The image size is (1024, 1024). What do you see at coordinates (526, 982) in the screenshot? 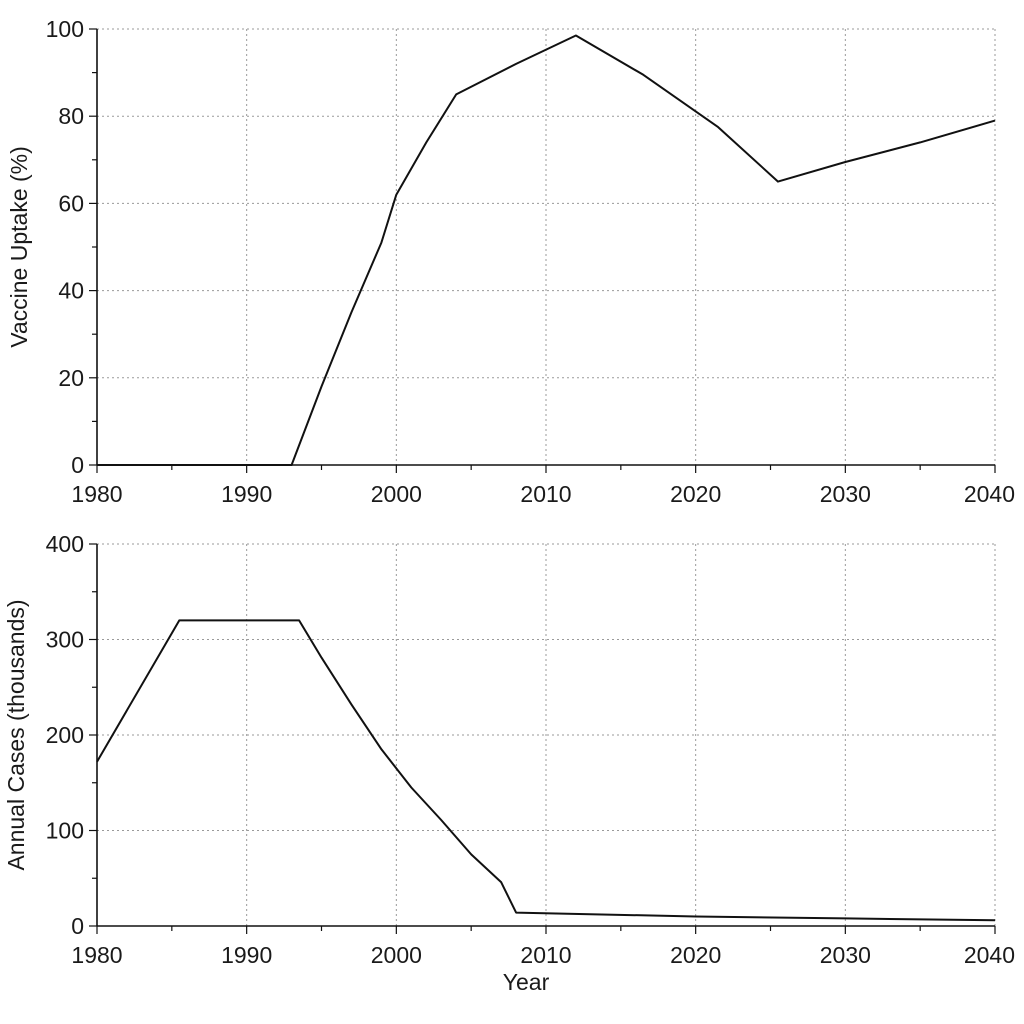
I see `x-axis-label: Year` at bounding box center [526, 982].